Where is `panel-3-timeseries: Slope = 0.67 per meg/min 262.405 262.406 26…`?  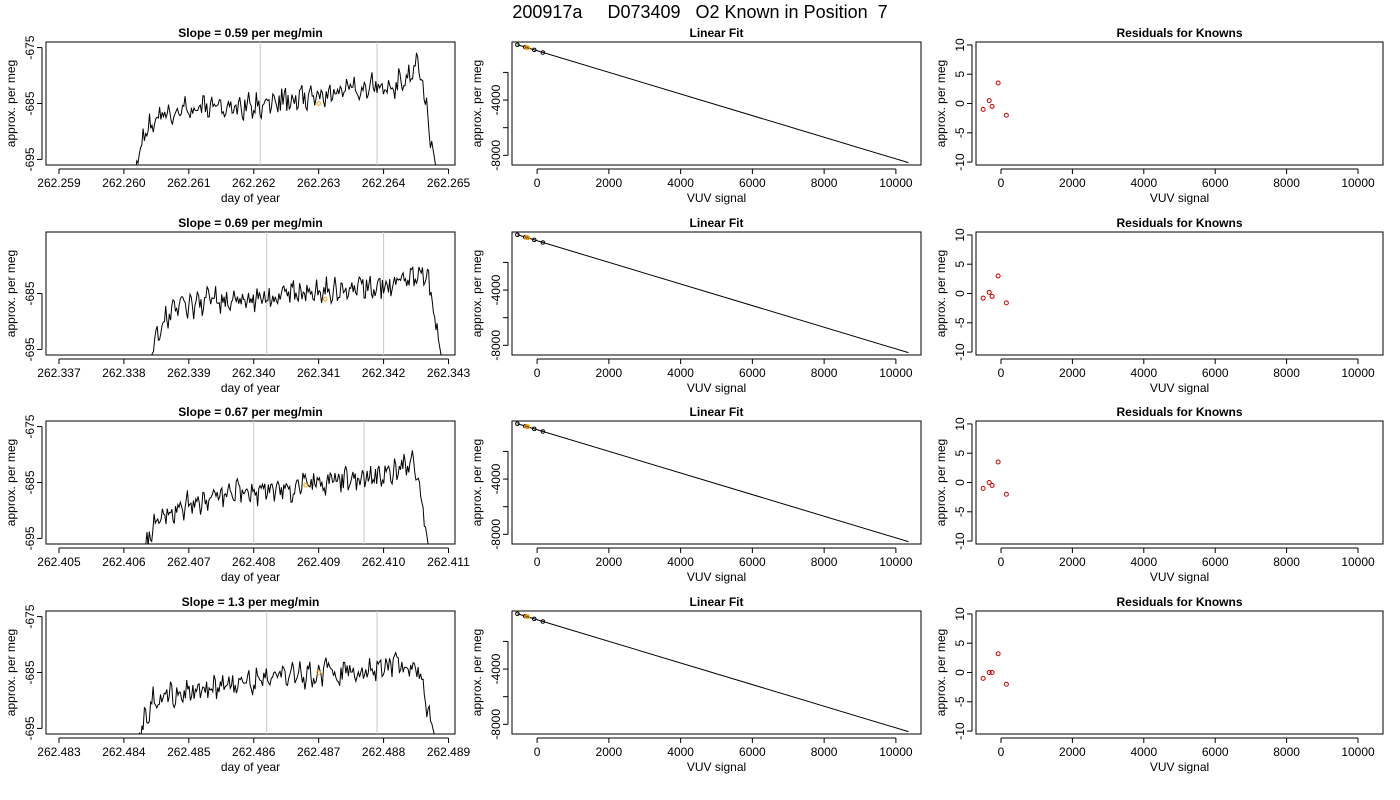 panel-3-timeseries: Slope = 0.67 per meg/min 262.405 262.406 26… is located at coordinates (237, 494).